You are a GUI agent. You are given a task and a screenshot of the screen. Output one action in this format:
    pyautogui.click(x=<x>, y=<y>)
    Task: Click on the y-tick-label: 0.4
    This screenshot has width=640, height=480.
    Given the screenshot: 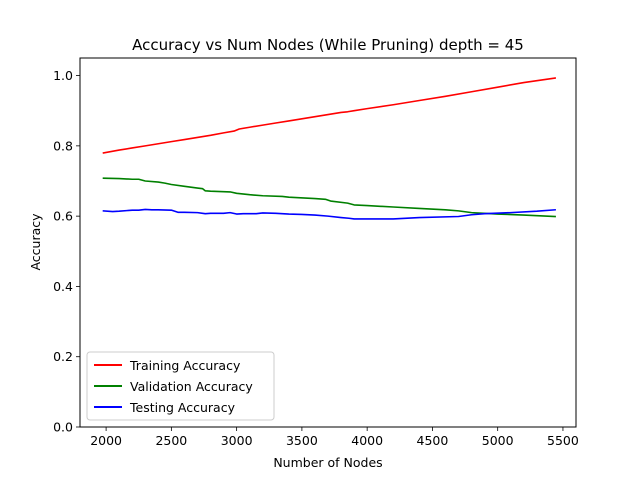 What is the action you would take?
    pyautogui.click(x=63, y=286)
    